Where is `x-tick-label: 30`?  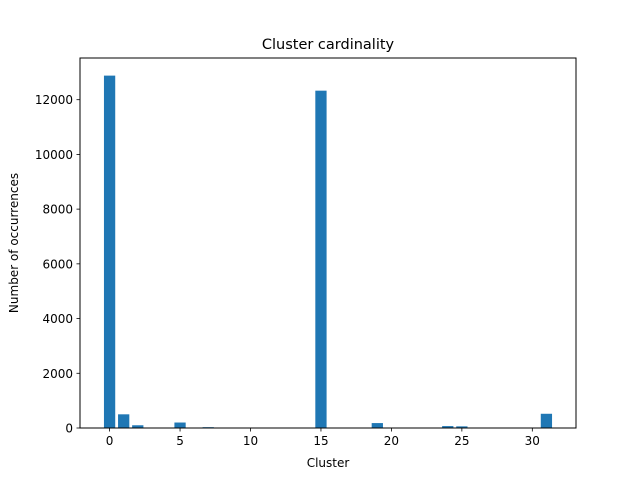
x-tick-label: 30 is located at coordinates (532, 441).